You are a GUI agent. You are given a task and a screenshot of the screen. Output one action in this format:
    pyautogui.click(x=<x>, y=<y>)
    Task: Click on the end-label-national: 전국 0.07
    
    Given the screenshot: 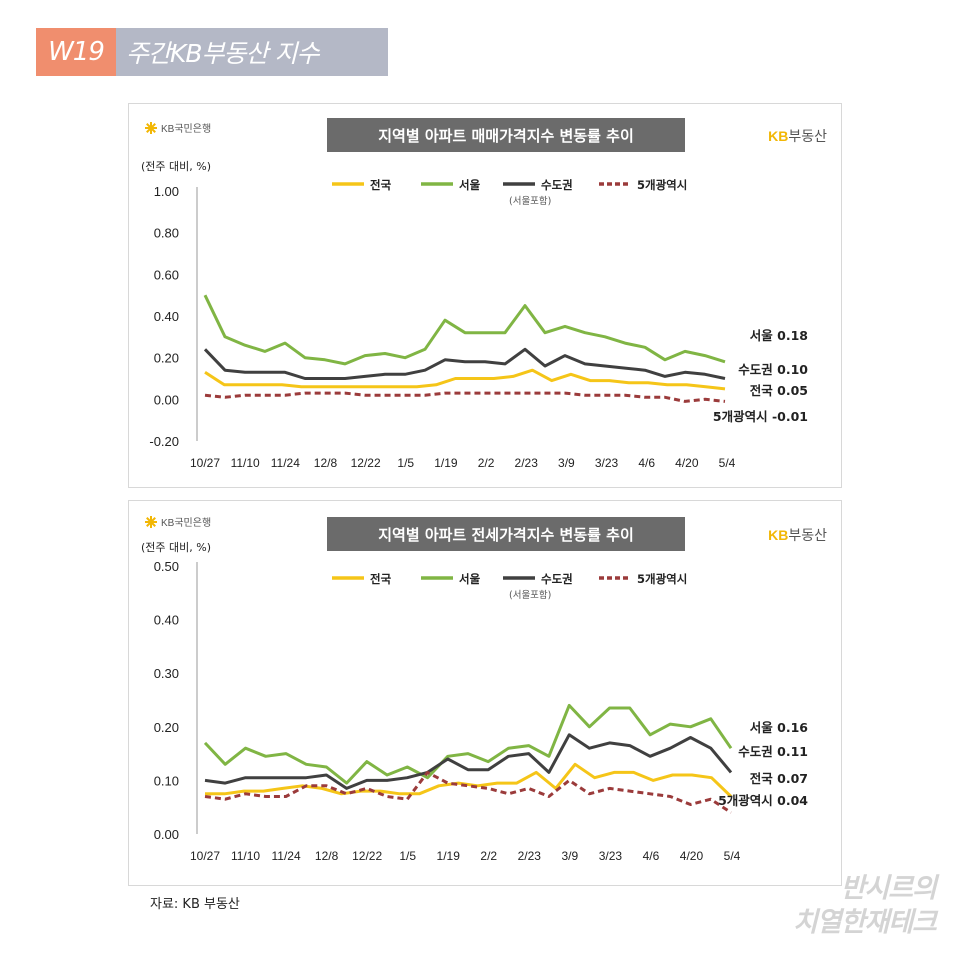 What is the action you would take?
    pyautogui.click(x=779, y=778)
    